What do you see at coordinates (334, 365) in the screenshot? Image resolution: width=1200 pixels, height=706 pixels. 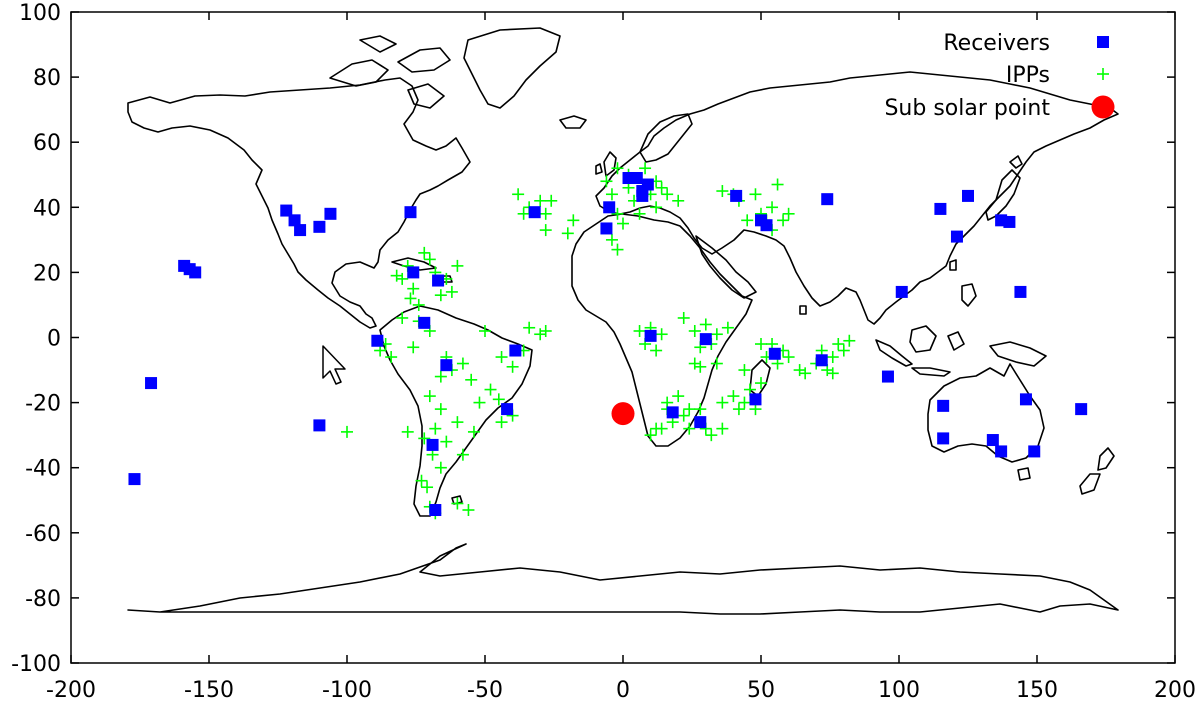 I see `mouse-cursor-icon` at bounding box center [334, 365].